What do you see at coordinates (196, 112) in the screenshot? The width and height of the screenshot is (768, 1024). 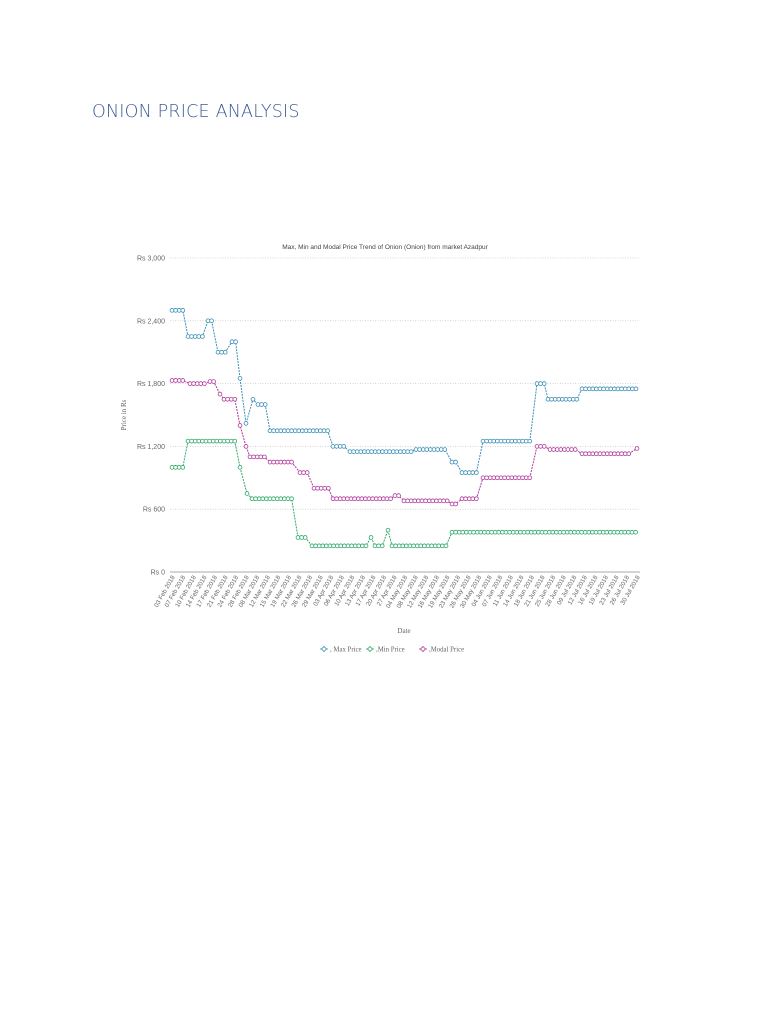 I see `page-title: ONION PRICE ANALYSIS` at bounding box center [196, 112].